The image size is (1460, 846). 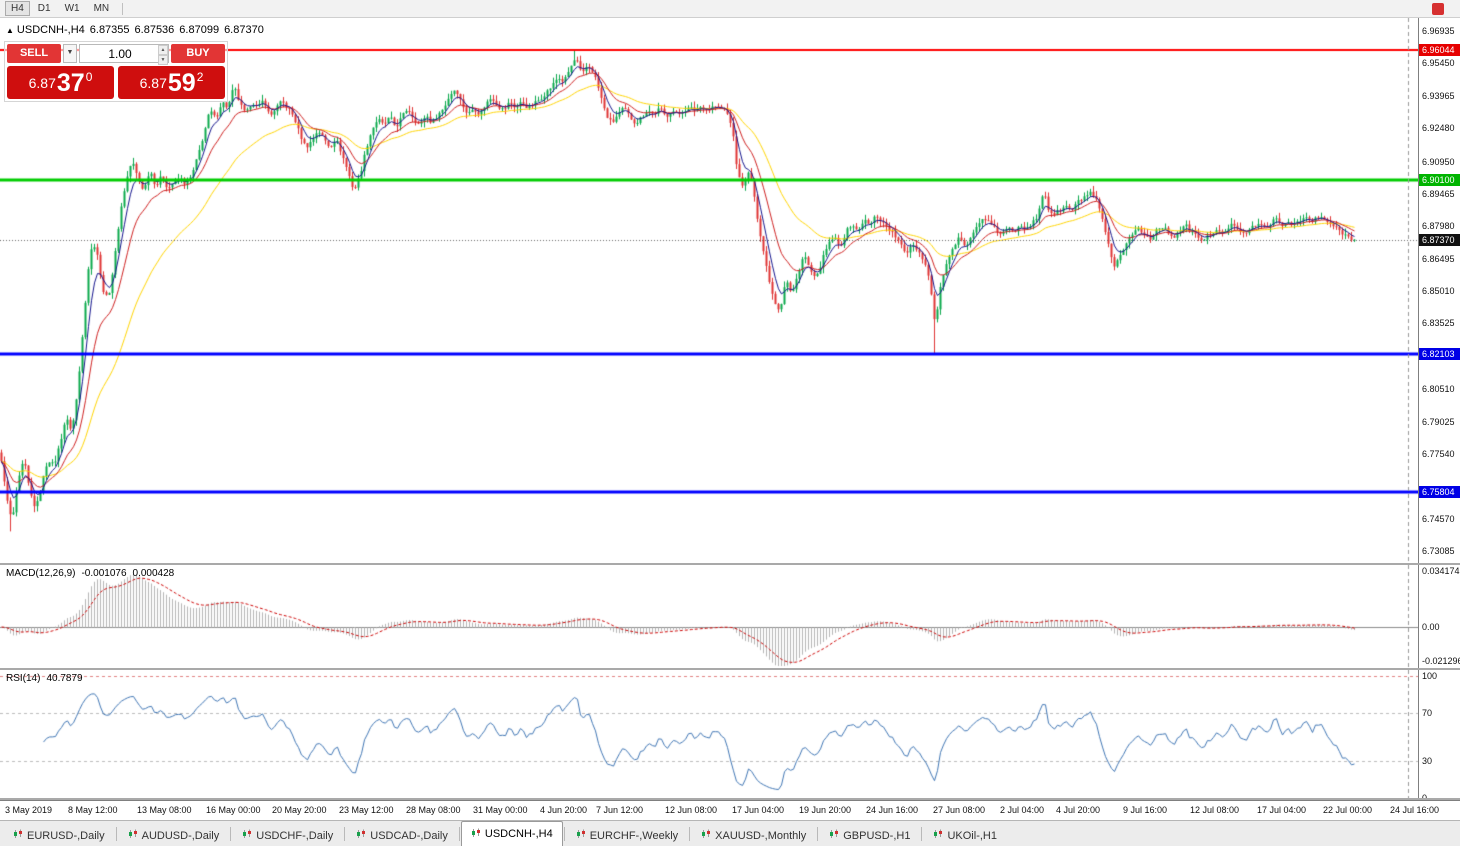 I want to click on ohlc-low: 6.87099, so click(x=199, y=30).